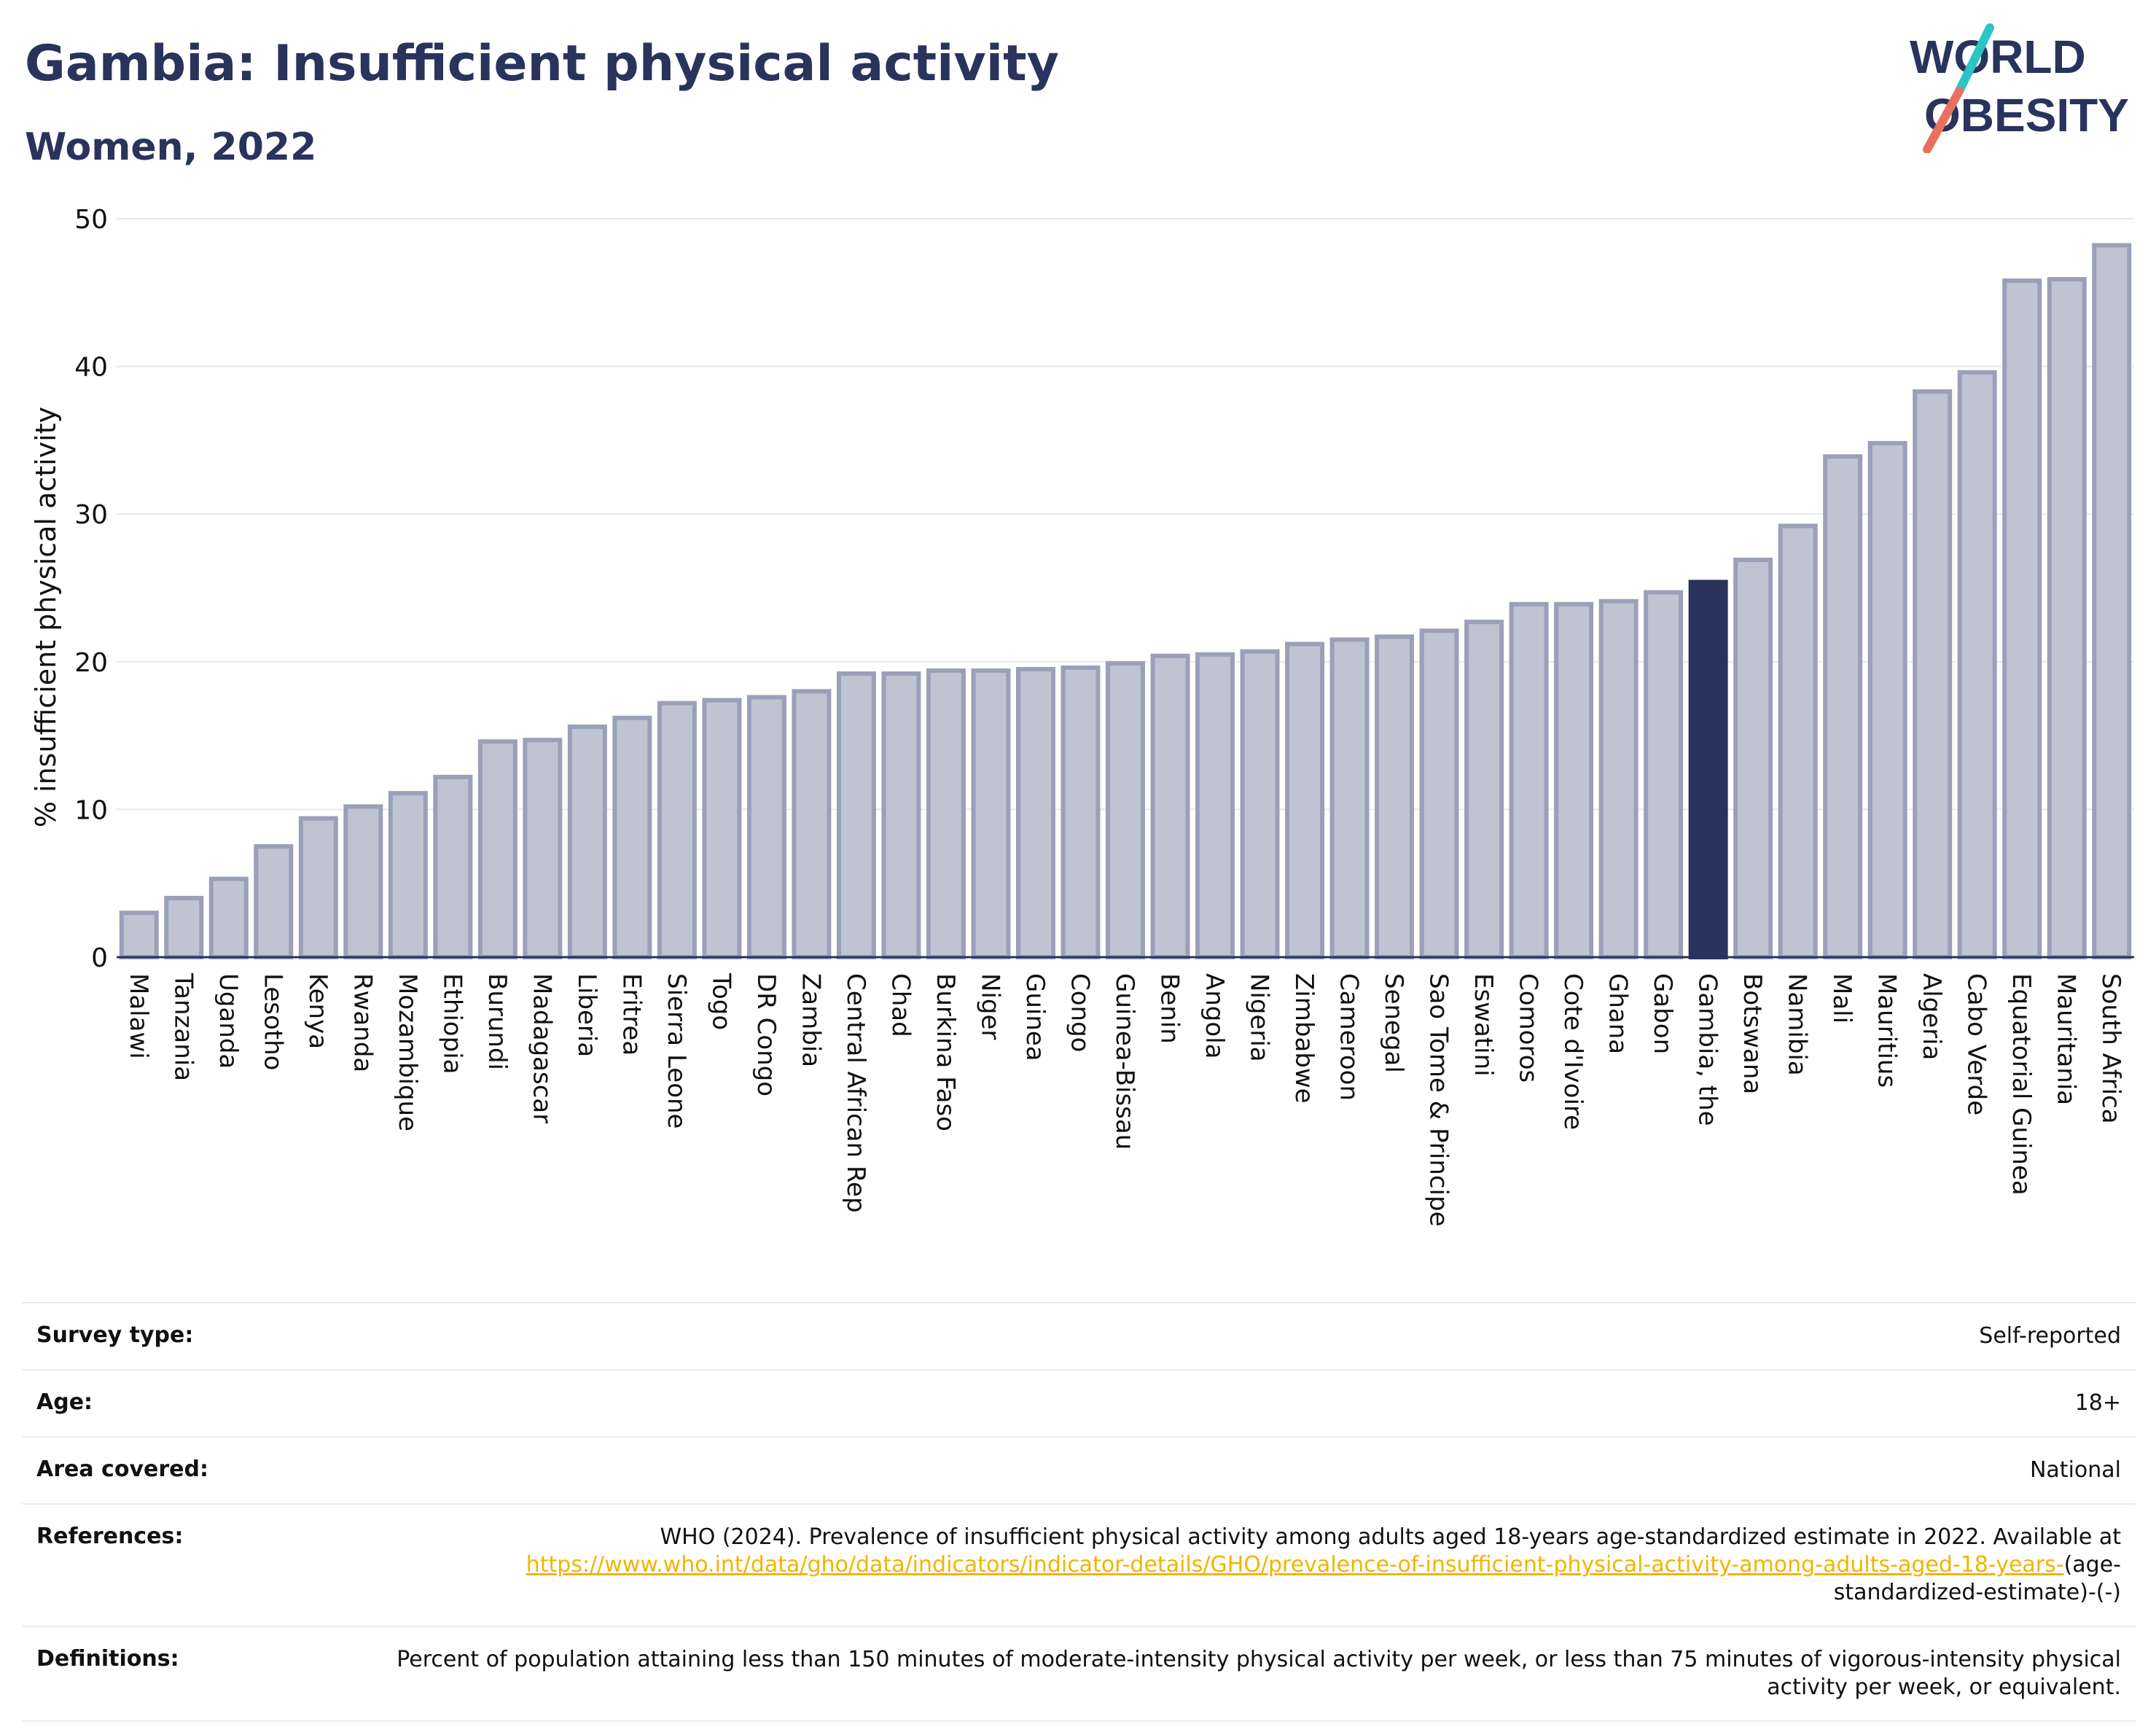  What do you see at coordinates (766, 827) in the screenshot?
I see `bar-dr-congo` at bounding box center [766, 827].